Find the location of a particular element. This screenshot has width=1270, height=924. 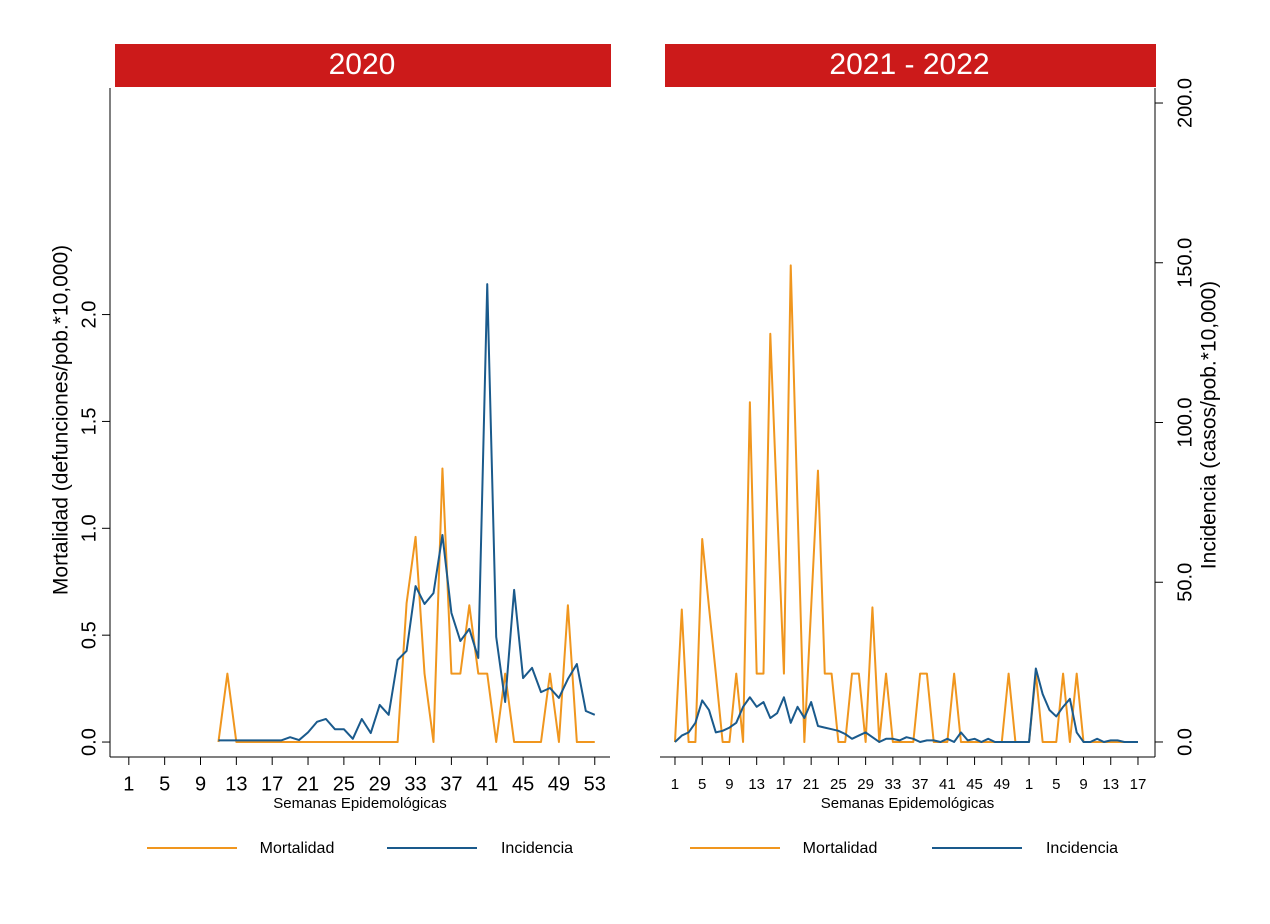

y-tick-label: 0.0 is located at coordinates (89, 742).